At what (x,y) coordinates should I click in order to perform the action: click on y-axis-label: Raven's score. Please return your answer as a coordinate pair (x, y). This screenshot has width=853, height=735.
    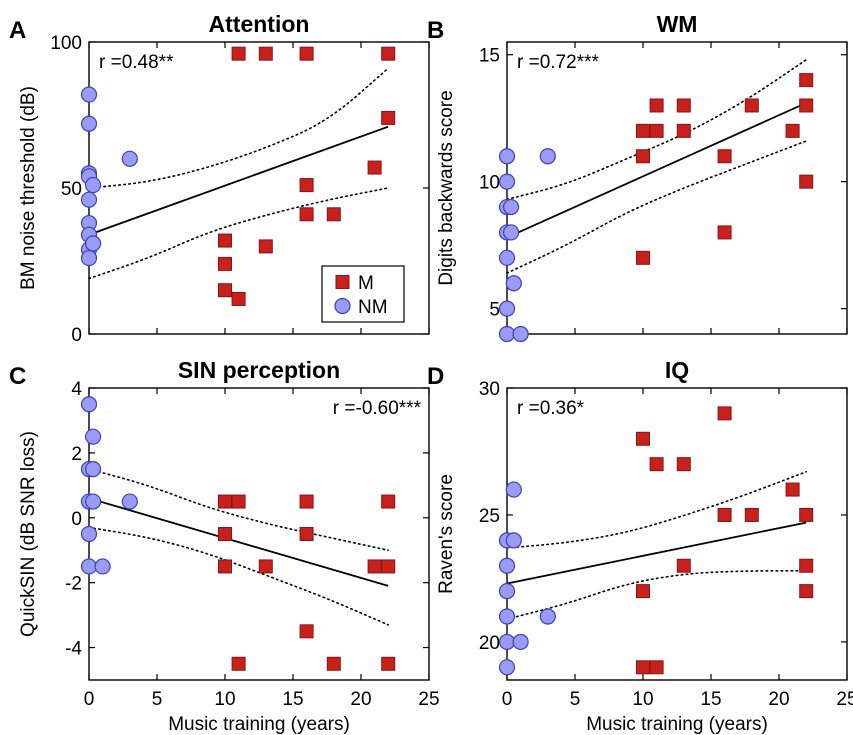
    Looking at the image, I should click on (446, 534).